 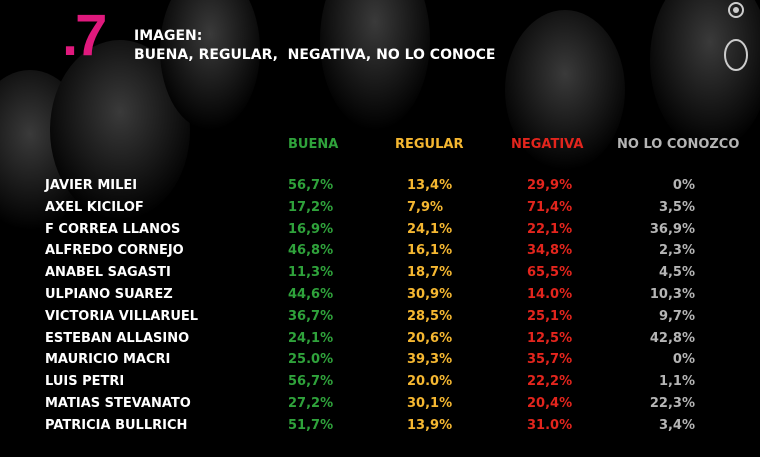 What do you see at coordinates (311, 316) in the screenshot?
I see `cell: 36,7%` at bounding box center [311, 316].